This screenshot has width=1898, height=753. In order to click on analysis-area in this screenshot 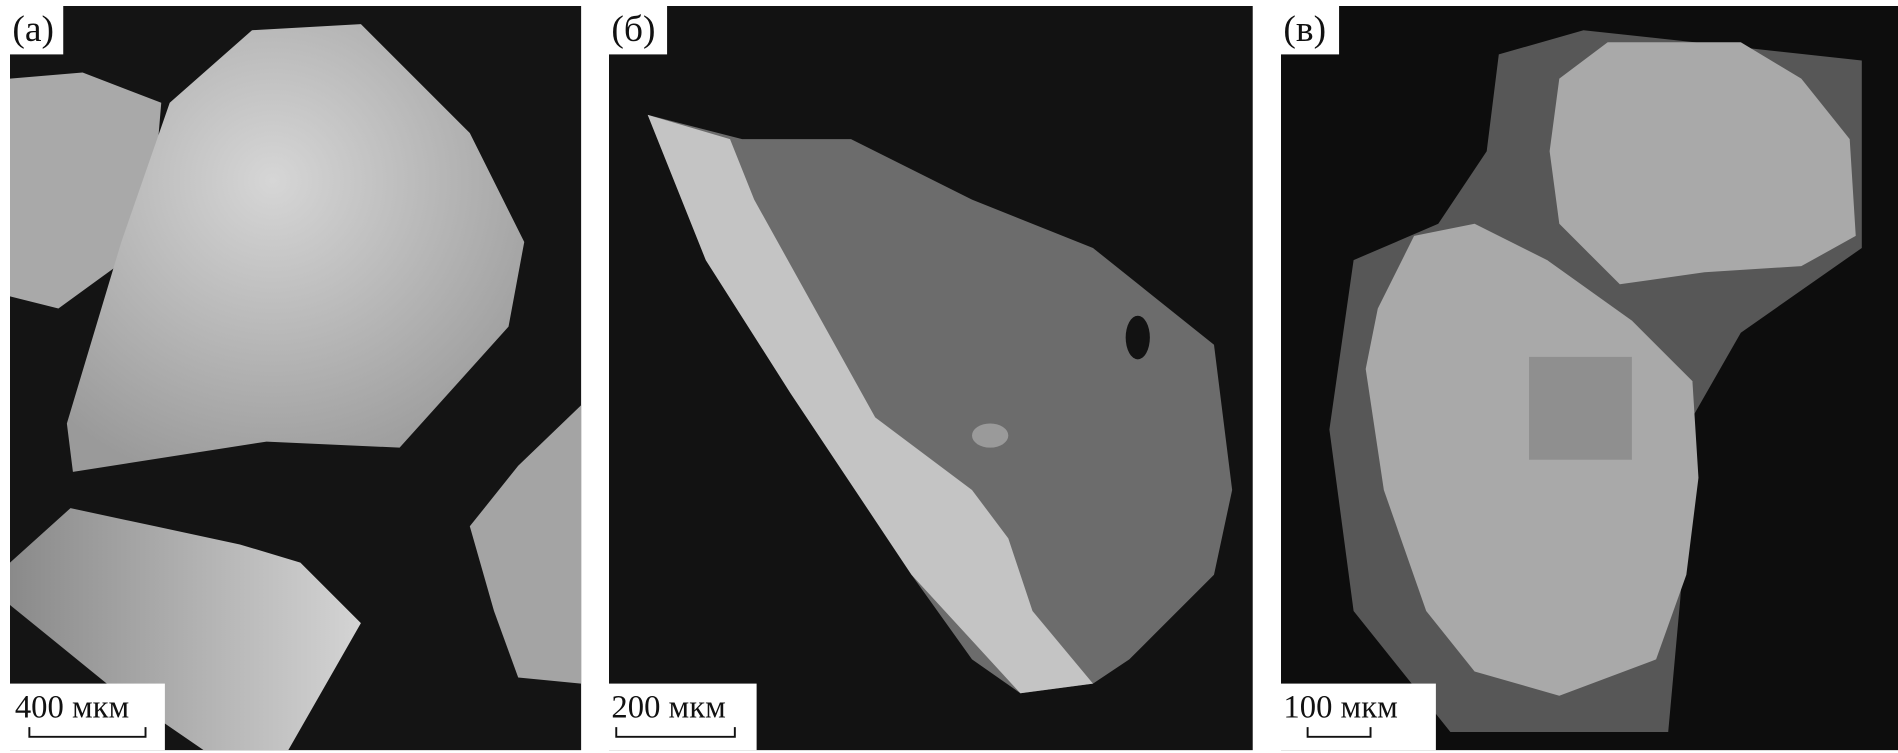, I will do `click(1580, 408)`.